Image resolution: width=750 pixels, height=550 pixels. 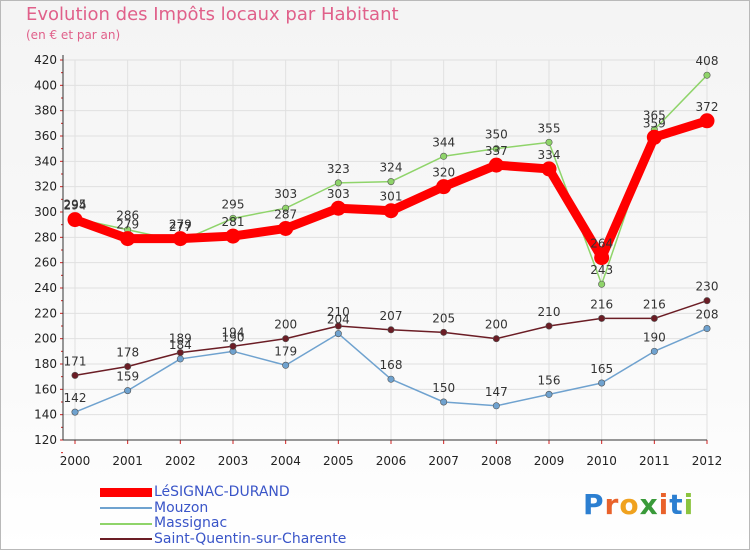 What do you see at coordinates (443, 461) in the screenshot?
I see `x-tick-label: 2007` at bounding box center [443, 461].